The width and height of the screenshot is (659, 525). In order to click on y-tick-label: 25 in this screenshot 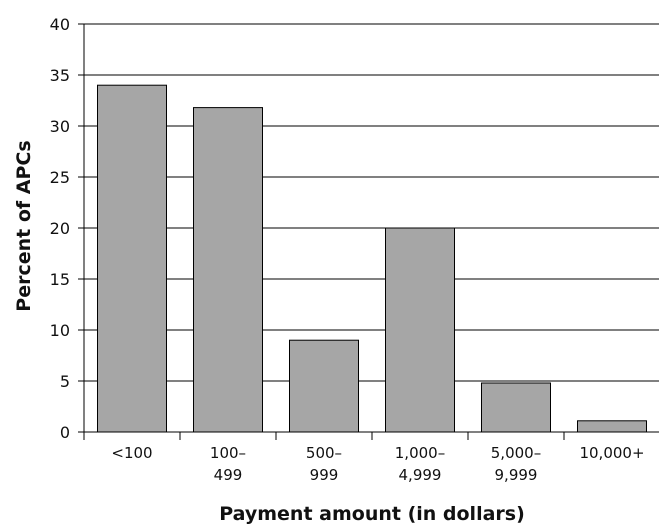, I will do `click(60, 177)`.